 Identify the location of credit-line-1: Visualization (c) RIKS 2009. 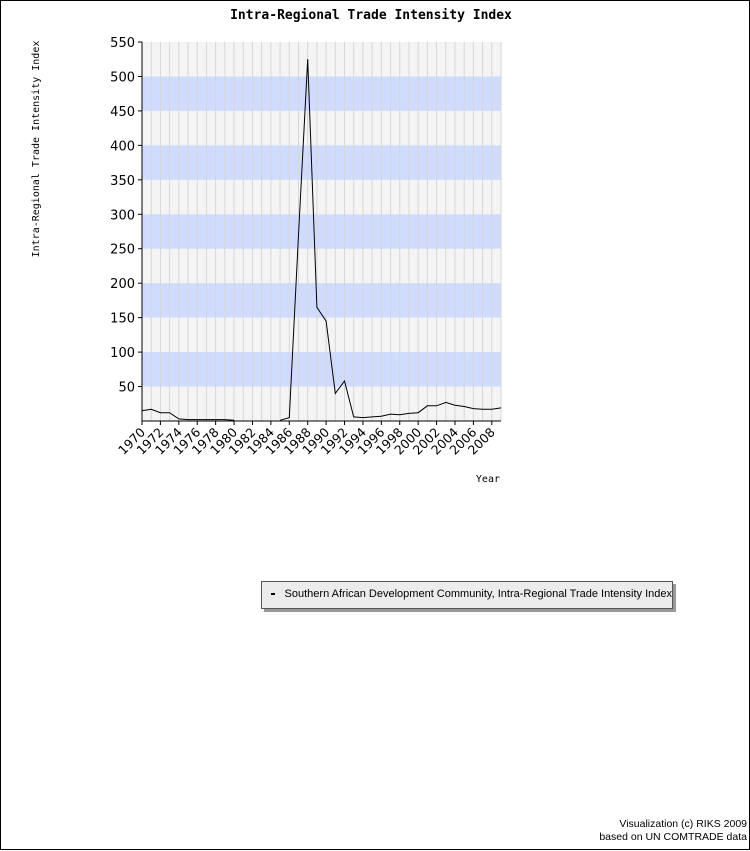
(683, 824).